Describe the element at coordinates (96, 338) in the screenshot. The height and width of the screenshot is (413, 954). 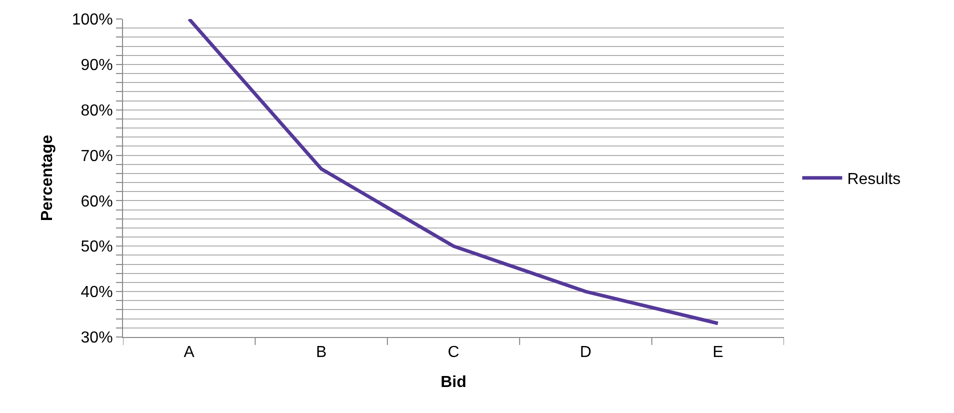
I see `y-tick-label: 30%` at that location.